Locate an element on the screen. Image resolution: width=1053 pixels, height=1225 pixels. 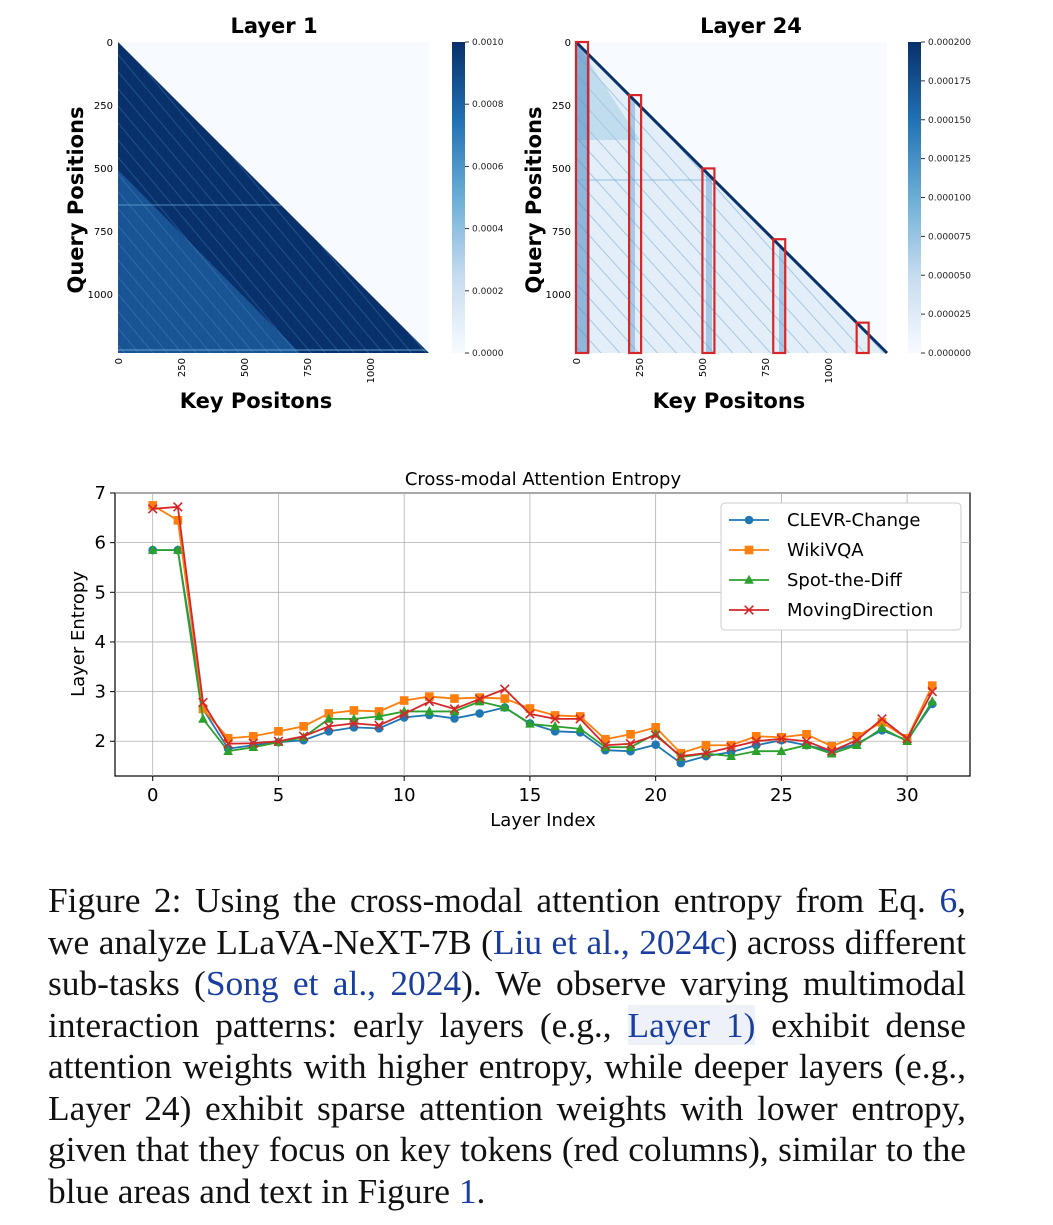
caption-text-3: ) across different sub-tasks ( is located at coordinates (507, 962).